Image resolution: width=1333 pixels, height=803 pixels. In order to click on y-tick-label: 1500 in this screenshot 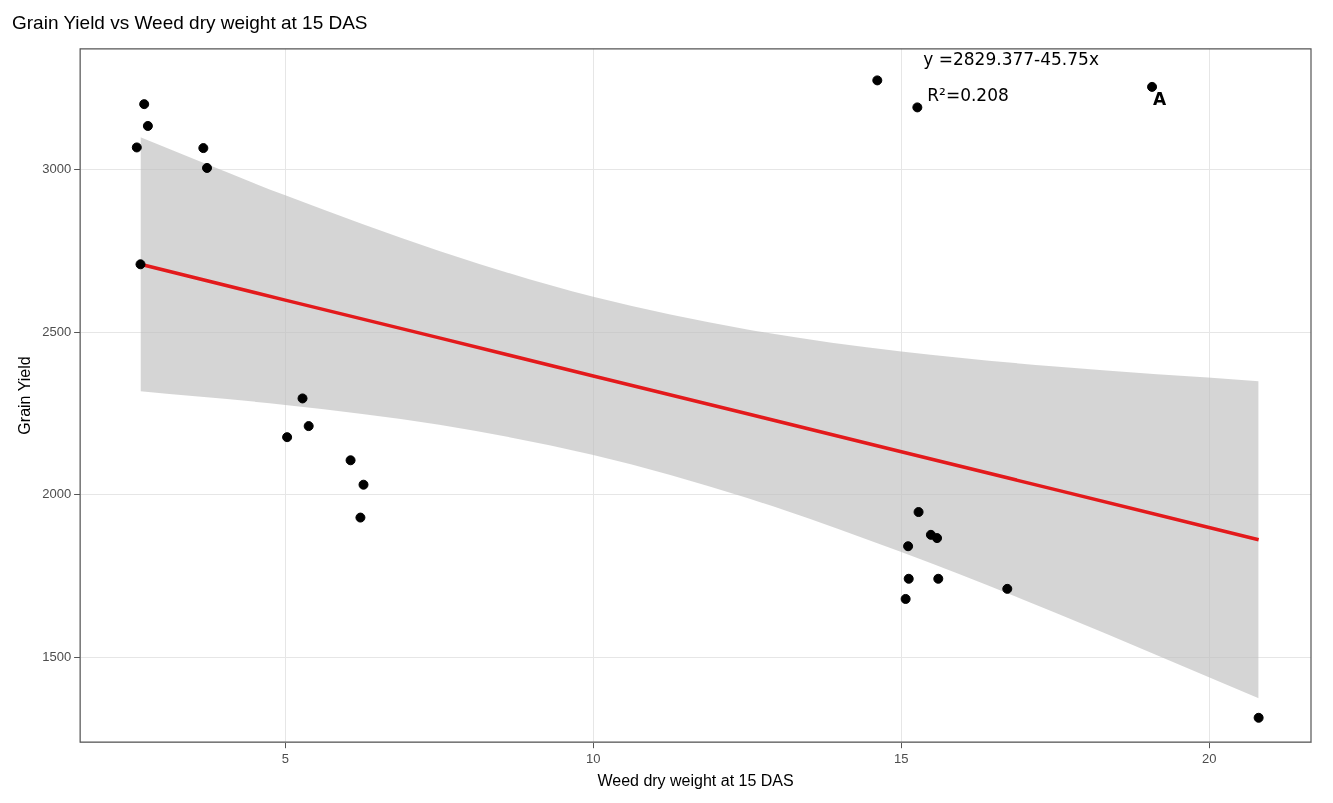, I will do `click(57, 657)`.